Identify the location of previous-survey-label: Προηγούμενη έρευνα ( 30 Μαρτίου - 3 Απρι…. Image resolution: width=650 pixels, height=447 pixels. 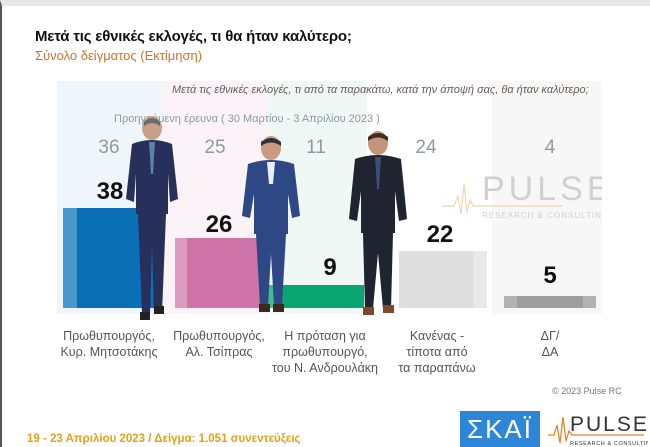
(247, 119).